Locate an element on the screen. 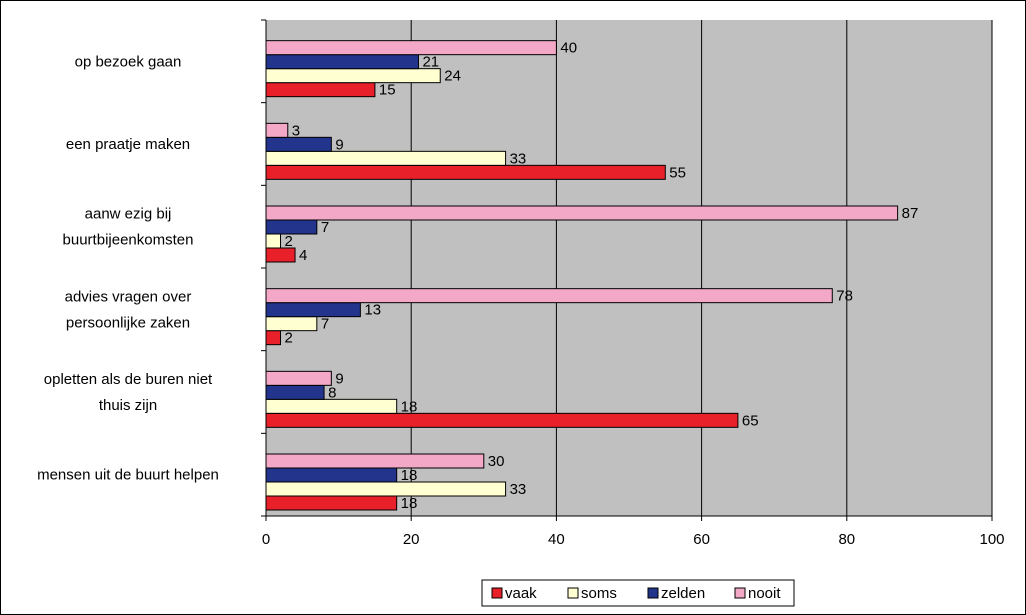 Image resolution: width=1026 pixels, height=615 pixels. legend-swatch-vaak is located at coordinates (497, 593).